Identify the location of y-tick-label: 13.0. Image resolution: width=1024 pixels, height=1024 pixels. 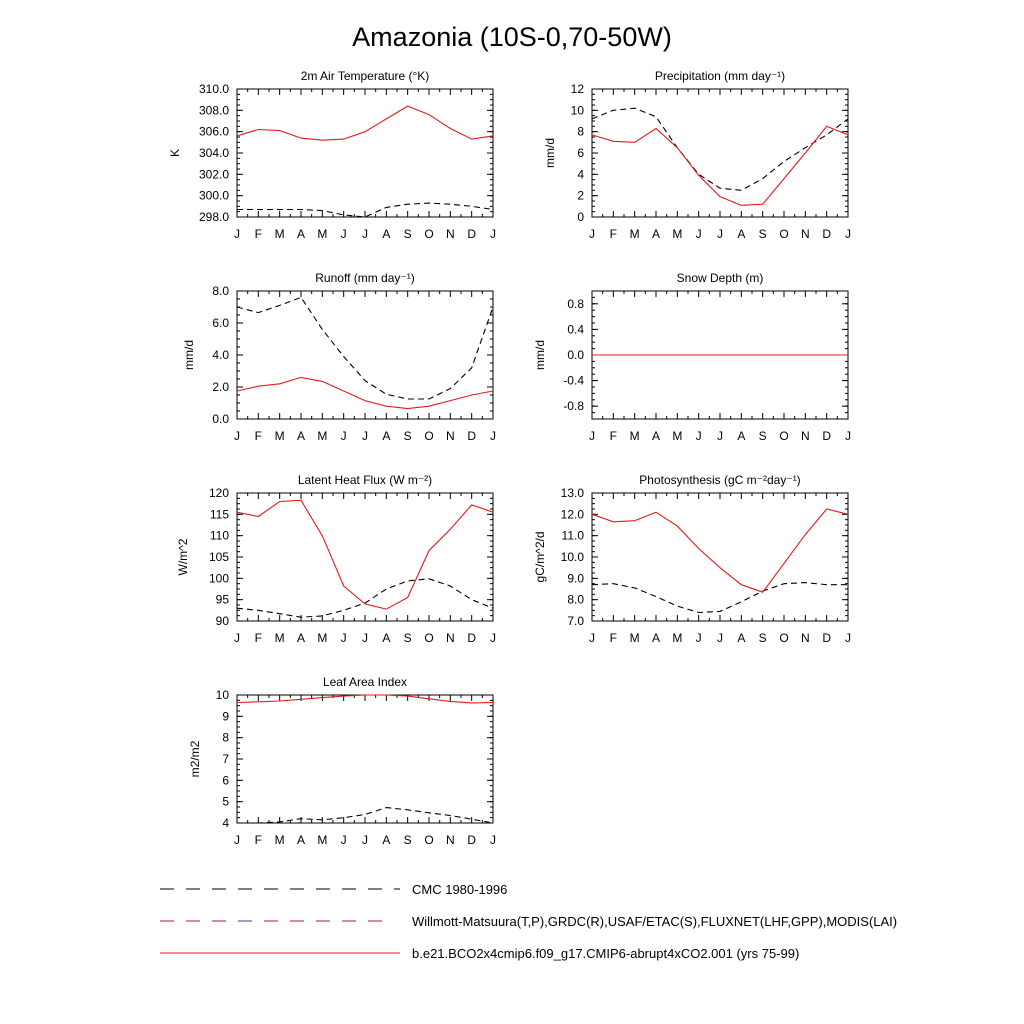
(573, 493).